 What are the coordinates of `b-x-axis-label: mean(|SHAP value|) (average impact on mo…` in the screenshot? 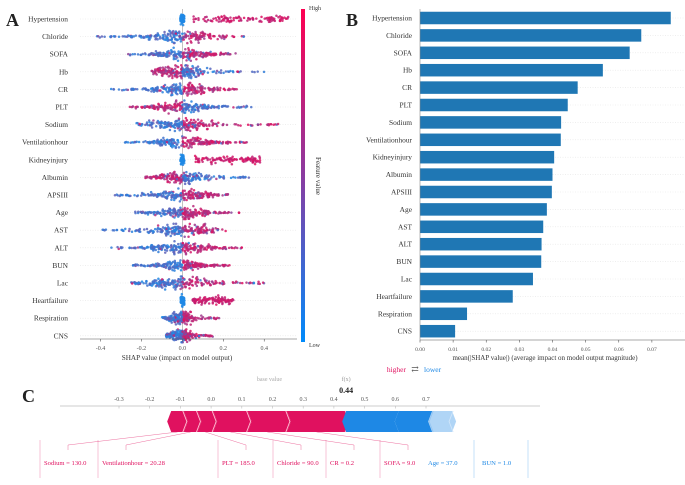 It's located at (545, 358).